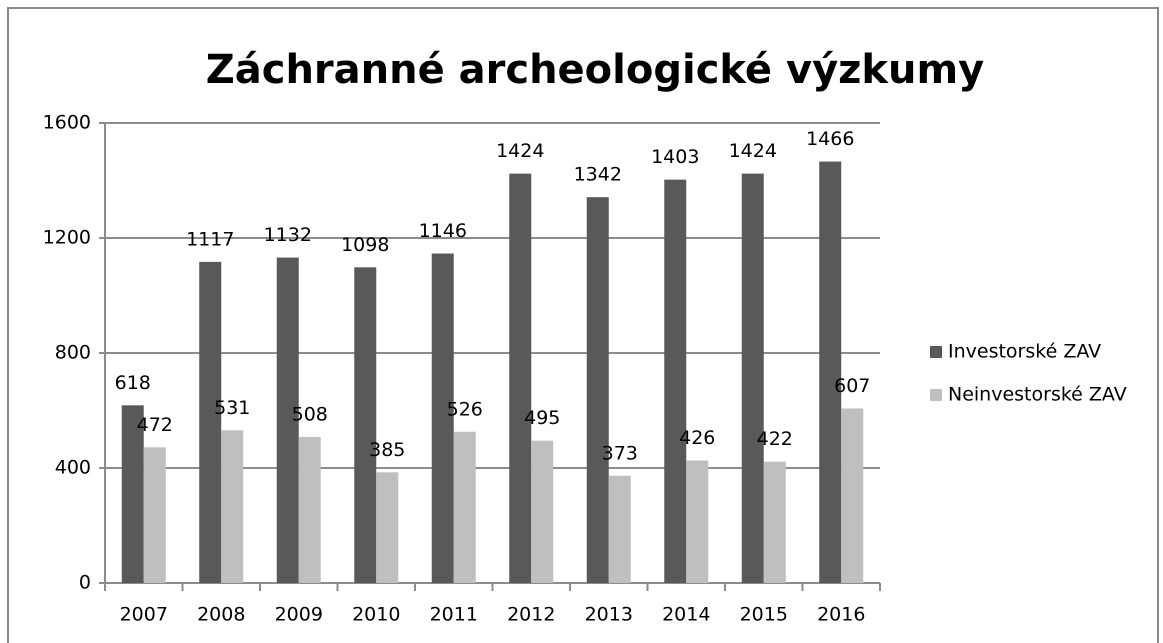 The height and width of the screenshot is (643, 1163). I want to click on data-label: 1146, so click(443, 231).